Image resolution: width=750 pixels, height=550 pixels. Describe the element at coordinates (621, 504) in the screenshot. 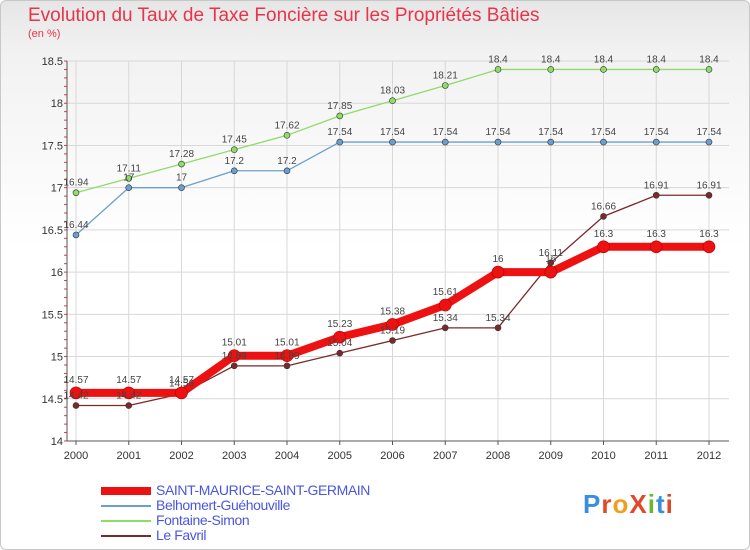

I see `logo-letter: o` at that location.